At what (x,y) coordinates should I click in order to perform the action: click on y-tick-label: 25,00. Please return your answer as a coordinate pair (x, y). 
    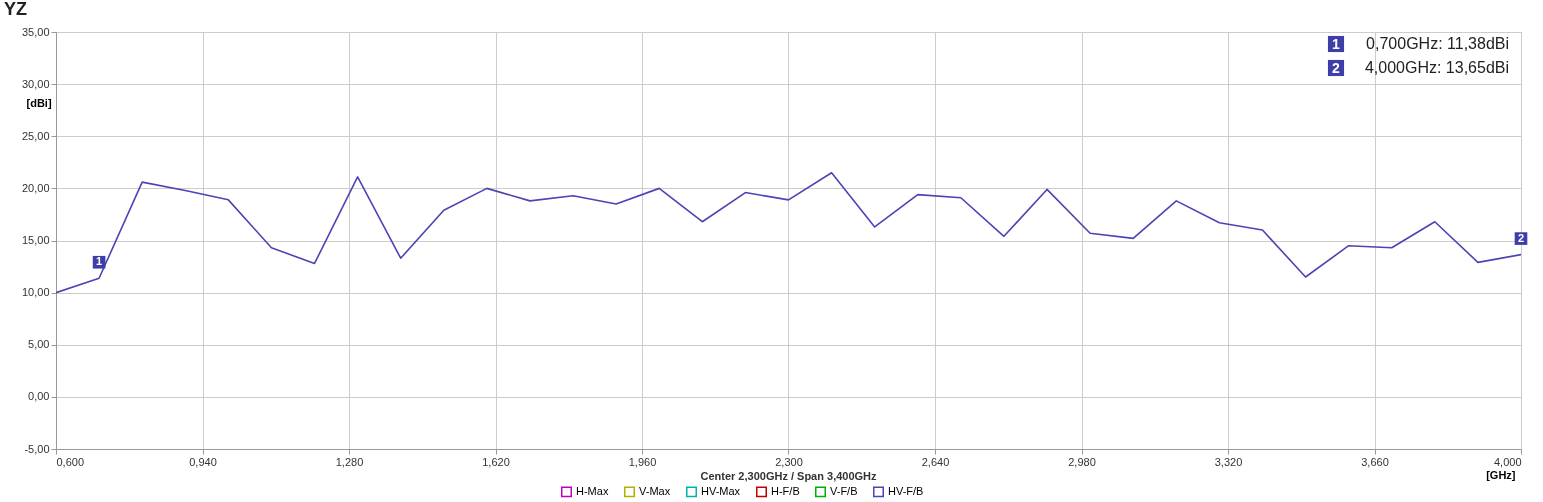
    Looking at the image, I should click on (35, 135).